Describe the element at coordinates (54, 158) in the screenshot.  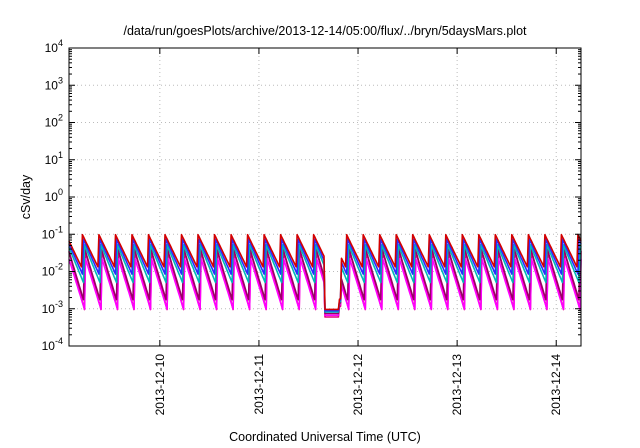
I see `y-tick-label: 10¹` at that location.